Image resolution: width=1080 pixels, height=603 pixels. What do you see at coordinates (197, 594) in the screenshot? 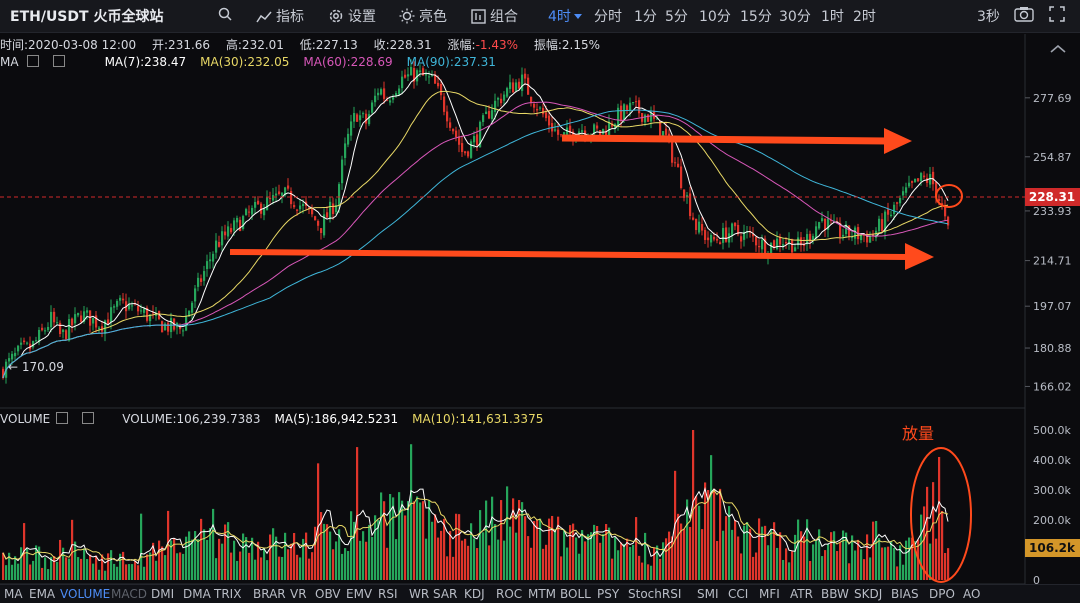
I see `indicator-tab-dma: DMA` at bounding box center [197, 594].